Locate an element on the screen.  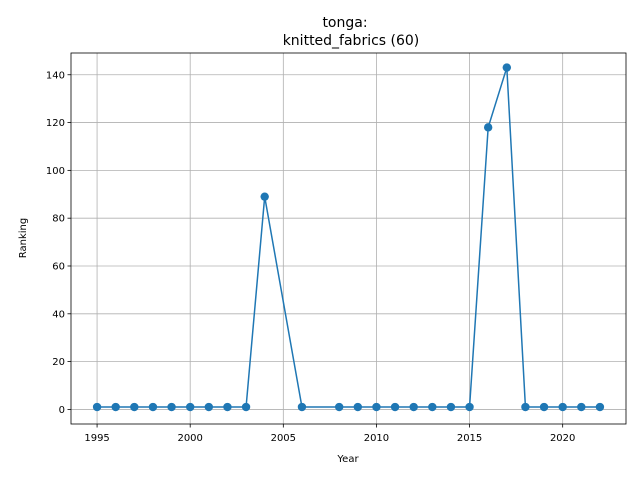
y-tick-label: 80 is located at coordinates (58, 219).